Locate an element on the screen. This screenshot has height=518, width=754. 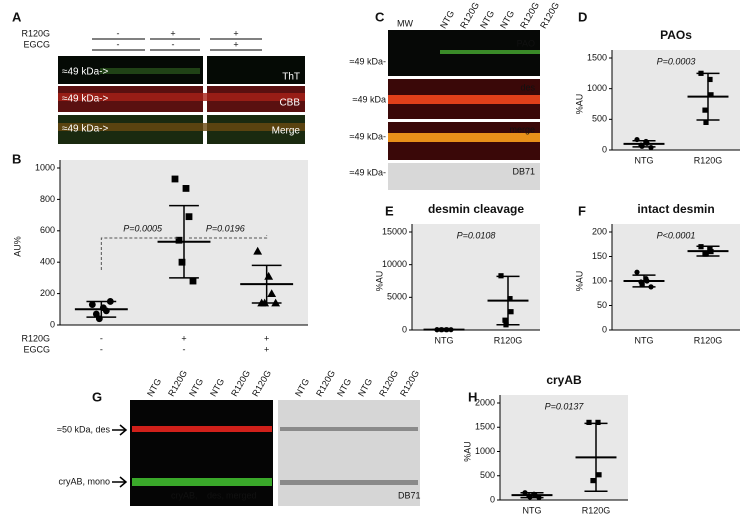
y-tick-label: 5000 is located at coordinates (397, 297).